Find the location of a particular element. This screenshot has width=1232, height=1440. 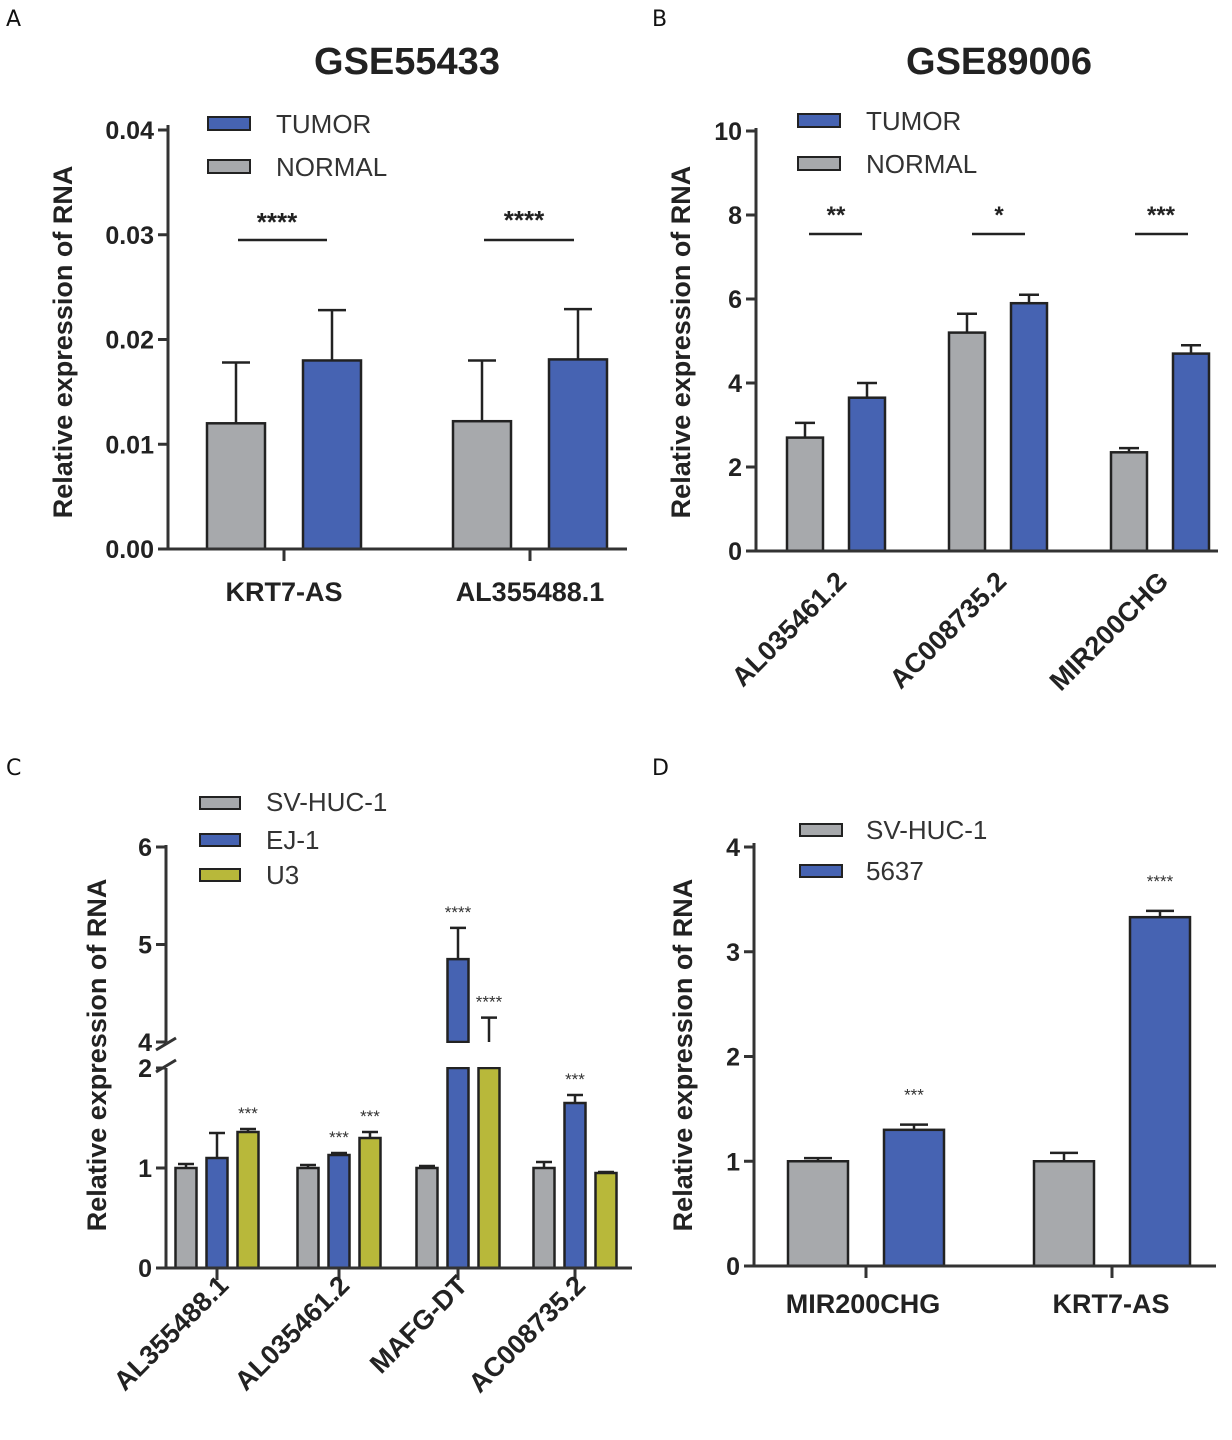

panel-label-c: C is located at coordinates (13, 768).